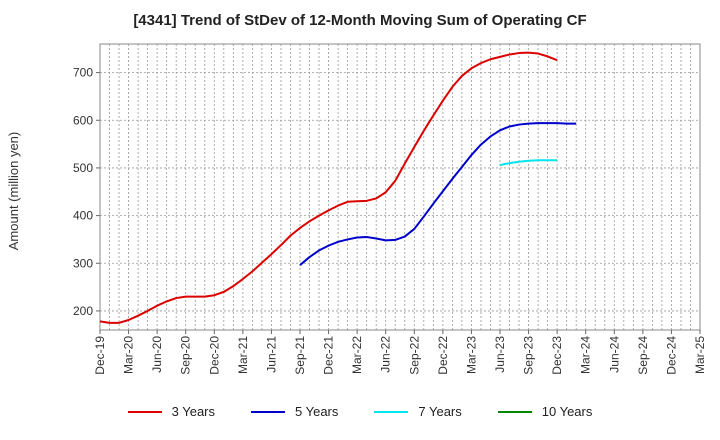  What do you see at coordinates (329, 355) in the screenshot?
I see `x-tick-label: Dec-21` at bounding box center [329, 355].